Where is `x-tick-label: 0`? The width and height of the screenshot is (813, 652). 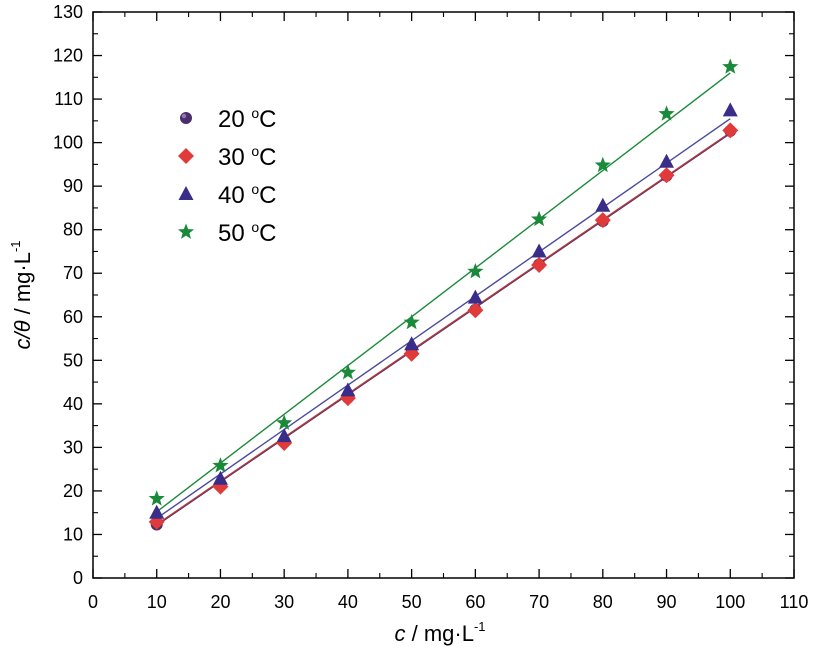
x-tick-label: 0 is located at coordinates (93, 602).